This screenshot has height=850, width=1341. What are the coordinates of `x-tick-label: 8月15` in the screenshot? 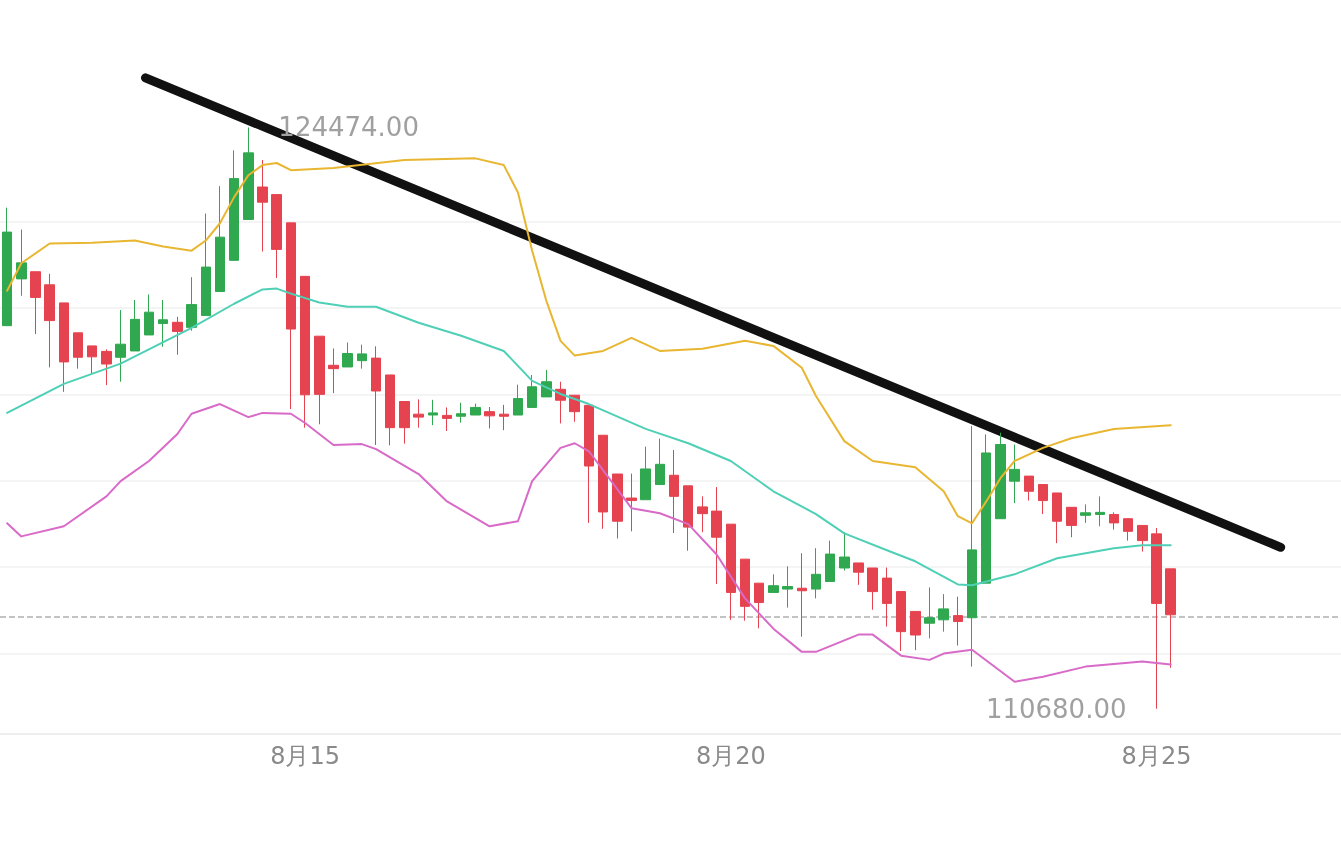 It's located at (305, 756).